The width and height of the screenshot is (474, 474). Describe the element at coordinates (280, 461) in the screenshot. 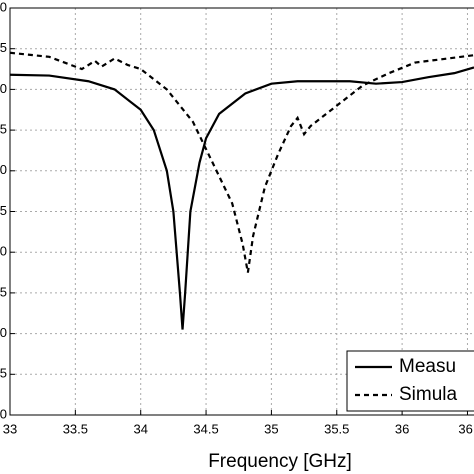

I see `x-axis-label: Frequency [GHz]` at that location.